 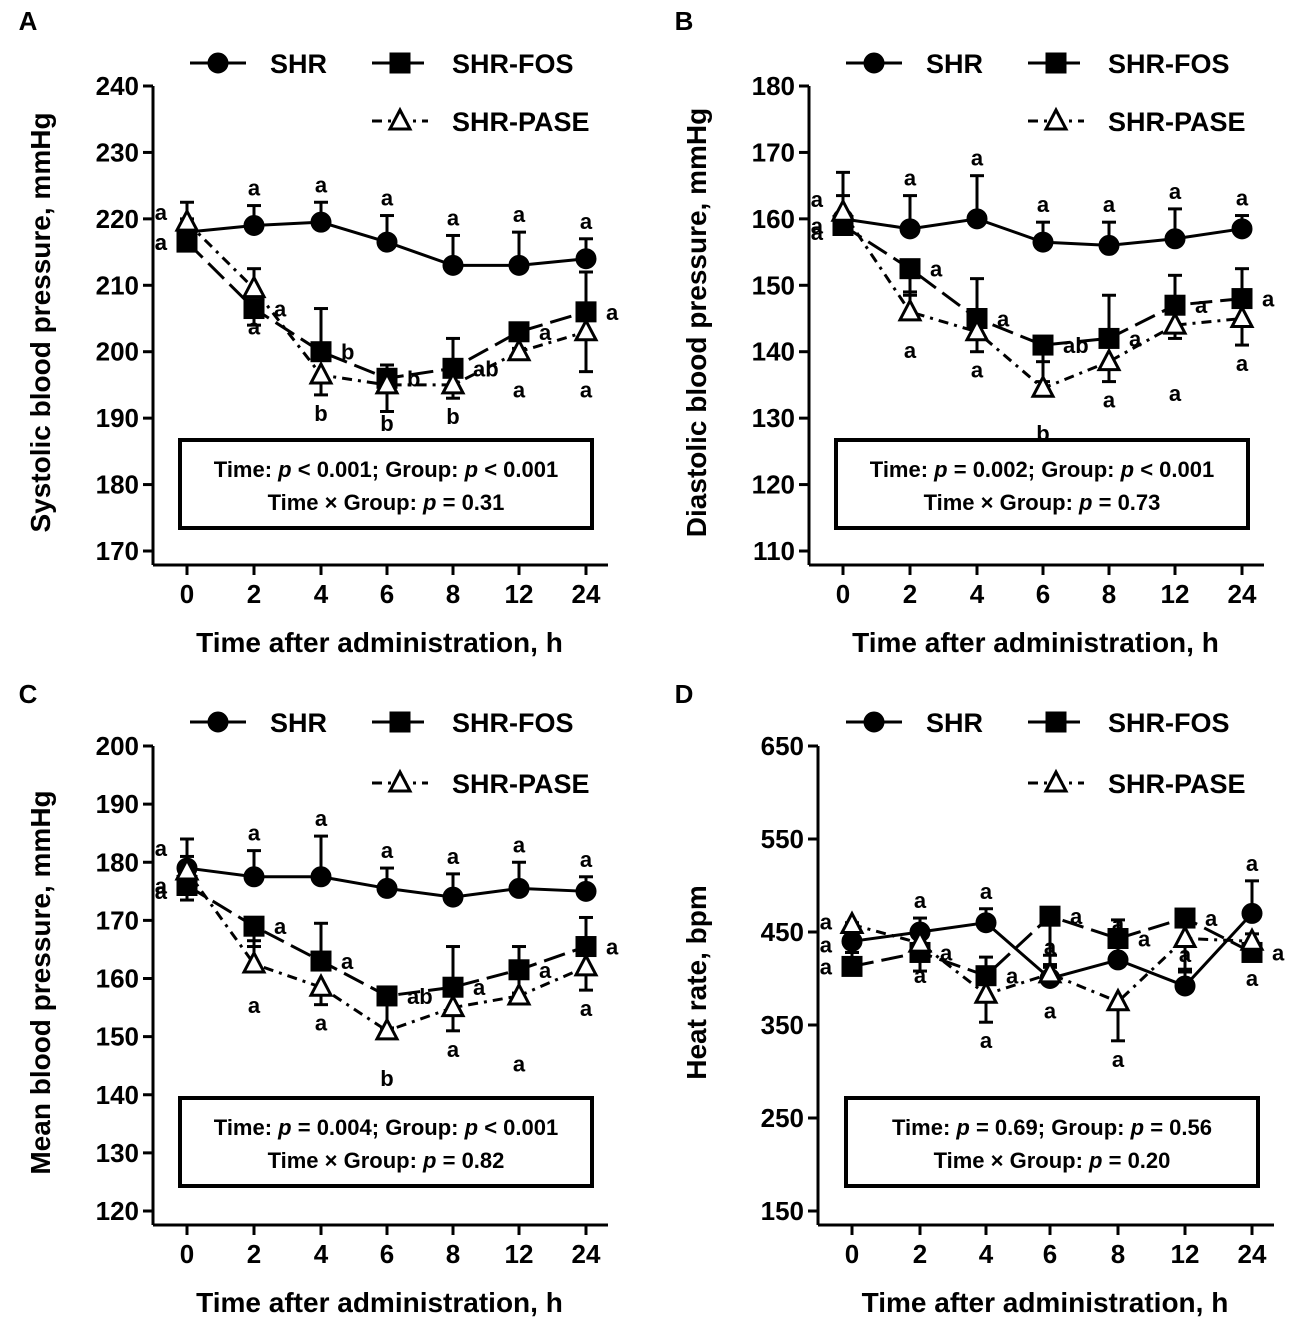 What do you see at coordinates (117, 1153) in the screenshot?
I see `y-tick-label: 130` at bounding box center [117, 1153].